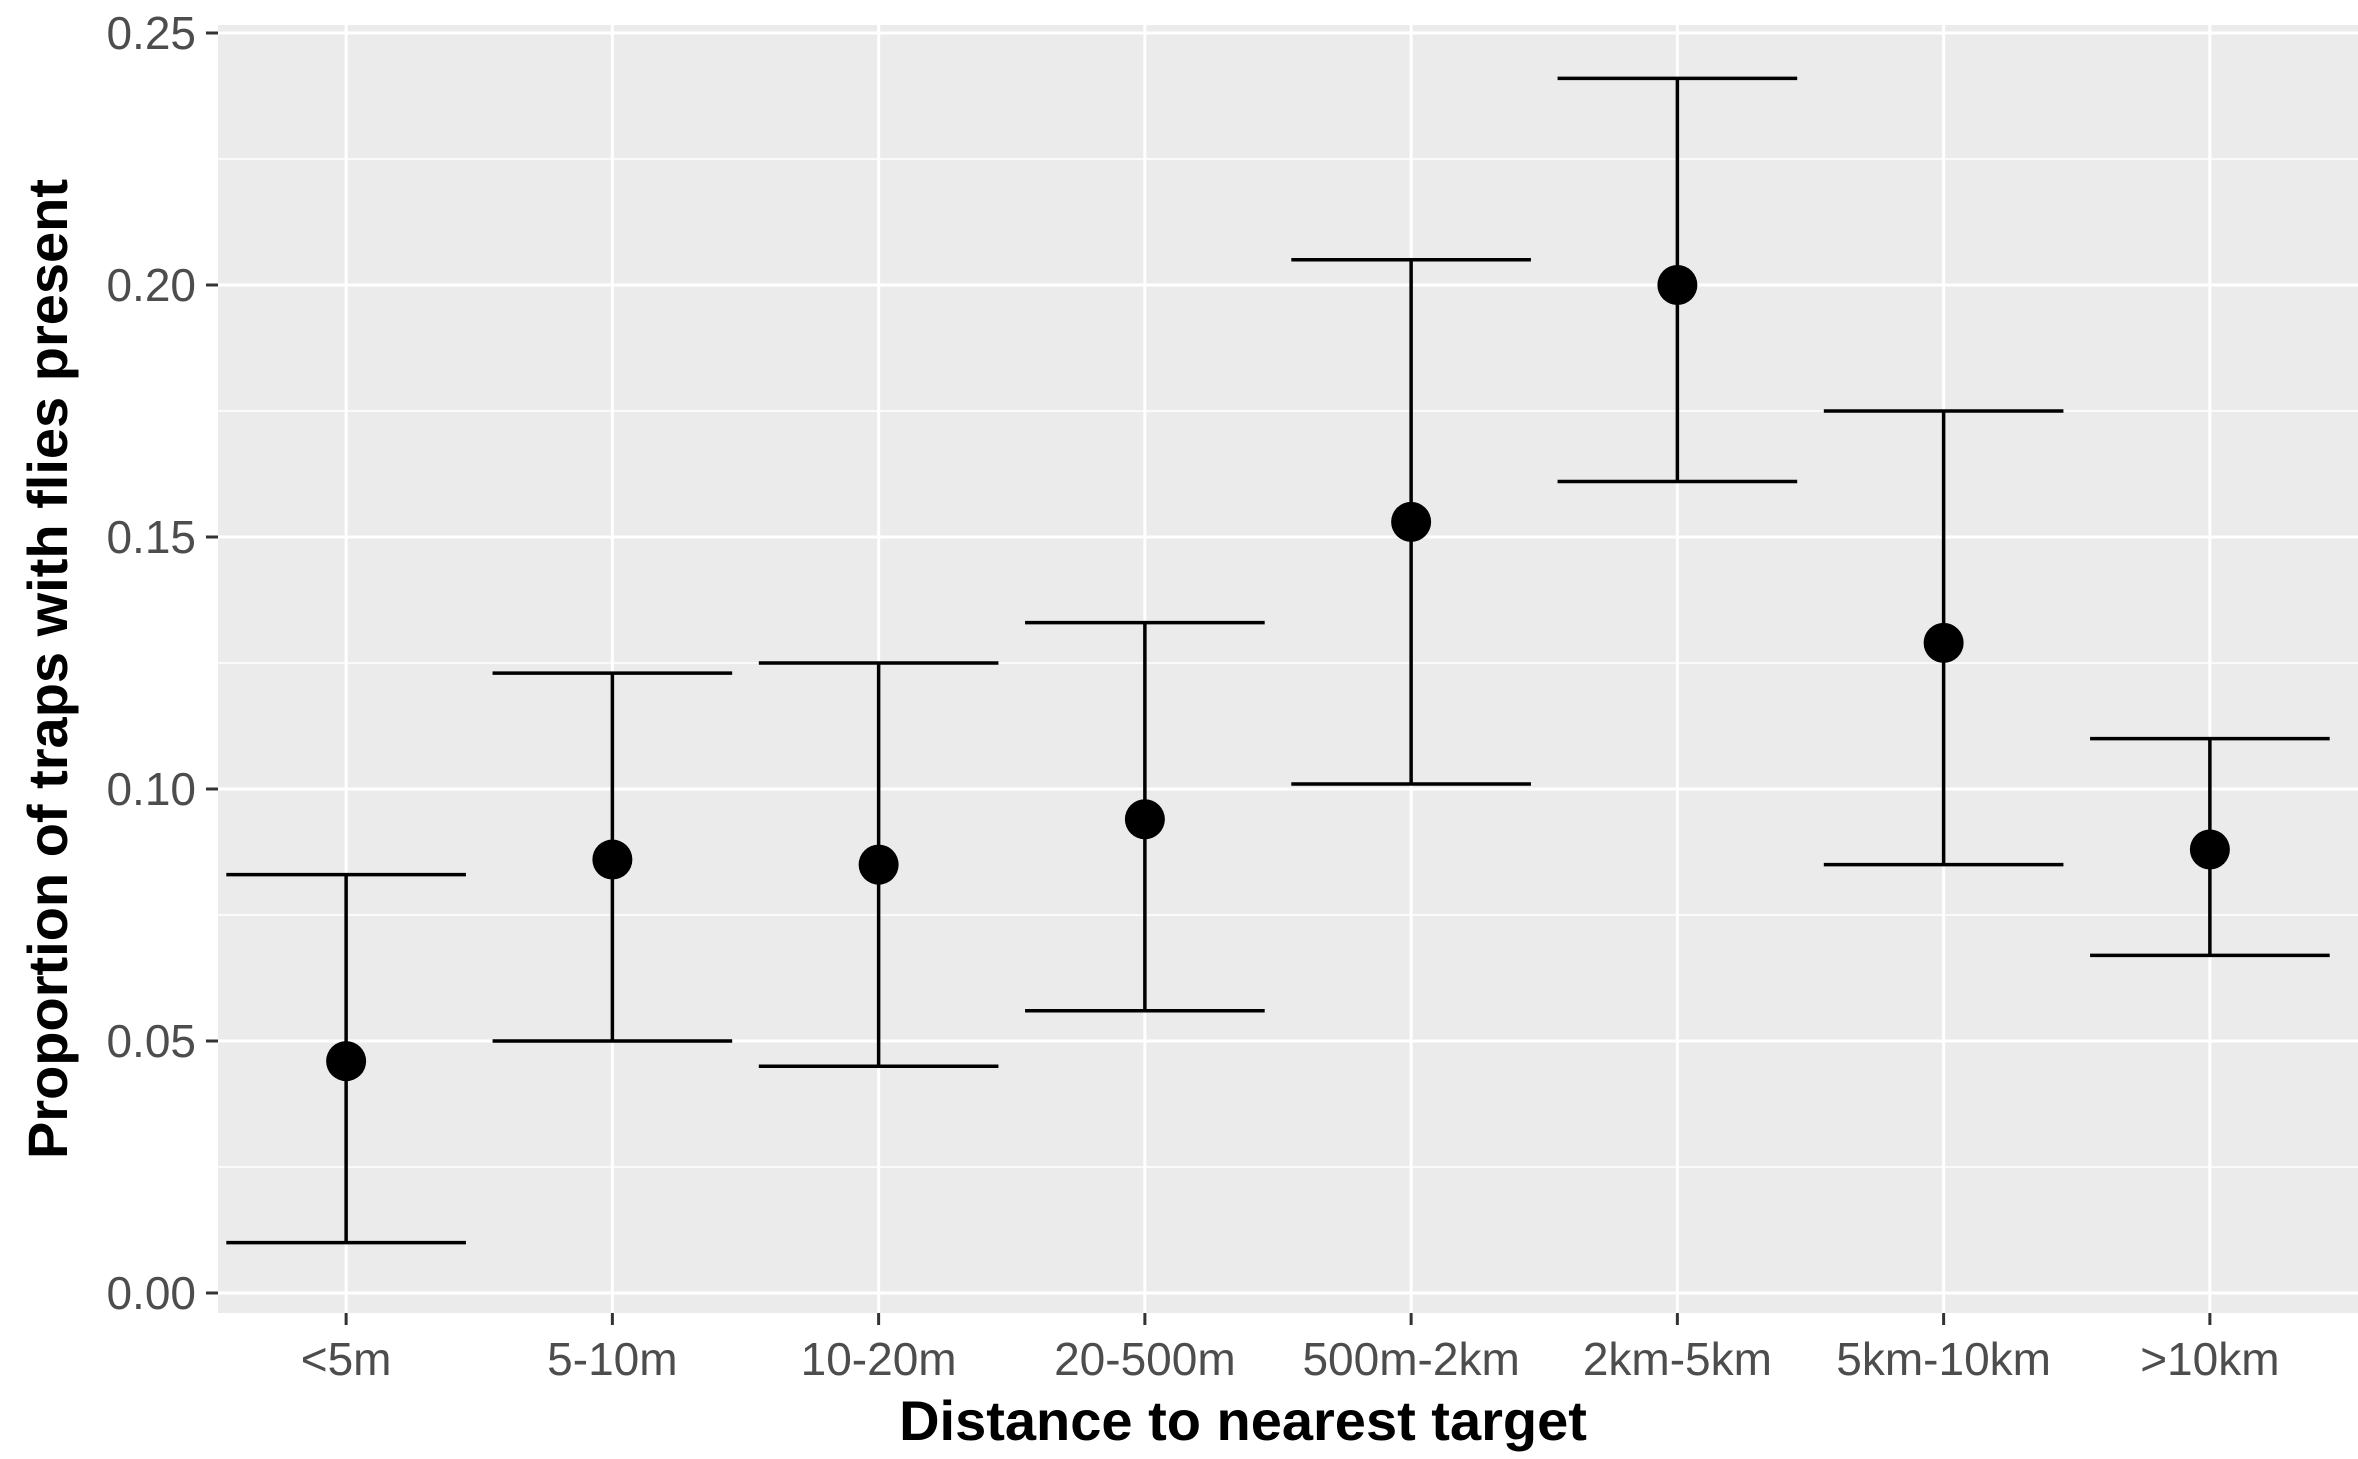  What do you see at coordinates (1677, 1359) in the screenshot?
I see `x-tick-label: 2km-5km` at bounding box center [1677, 1359].